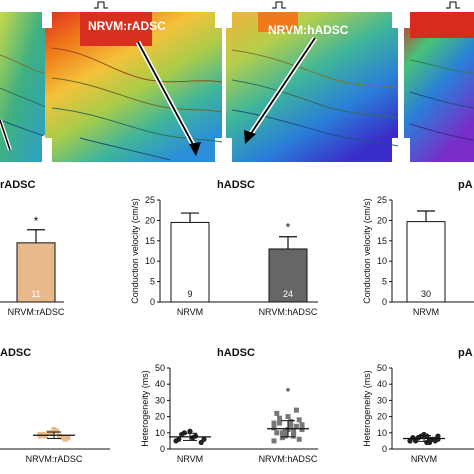 The height and width of the screenshot is (474, 474). I want to click on activation-map-panel-2: NRVM:rADSC, so click(134, 81).